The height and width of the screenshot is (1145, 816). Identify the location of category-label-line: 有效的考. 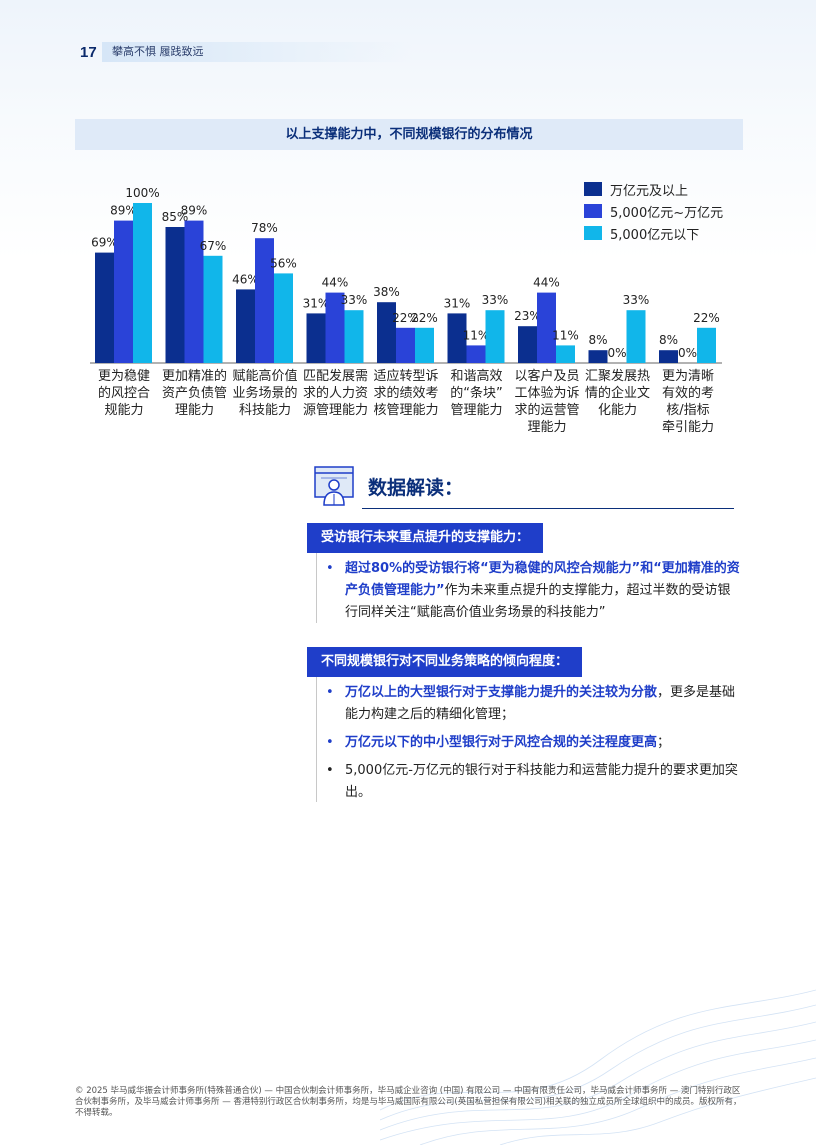
(687, 393).